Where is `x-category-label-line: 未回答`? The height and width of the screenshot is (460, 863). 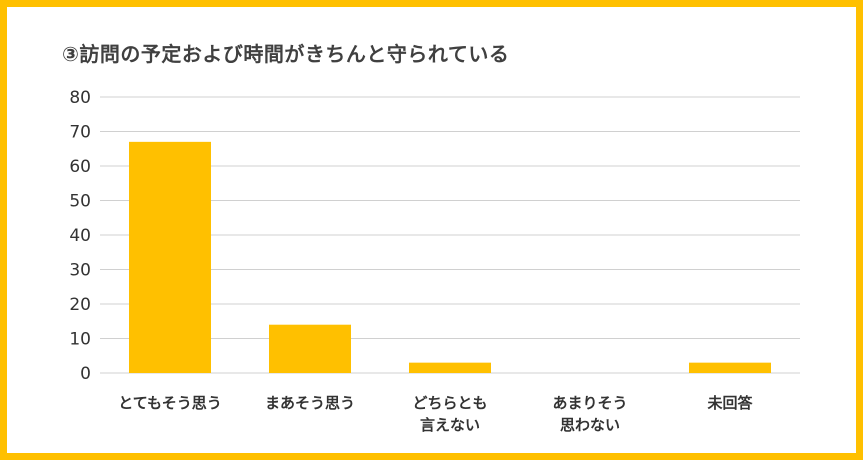 x-category-label-line: 未回答 is located at coordinates (729, 403).